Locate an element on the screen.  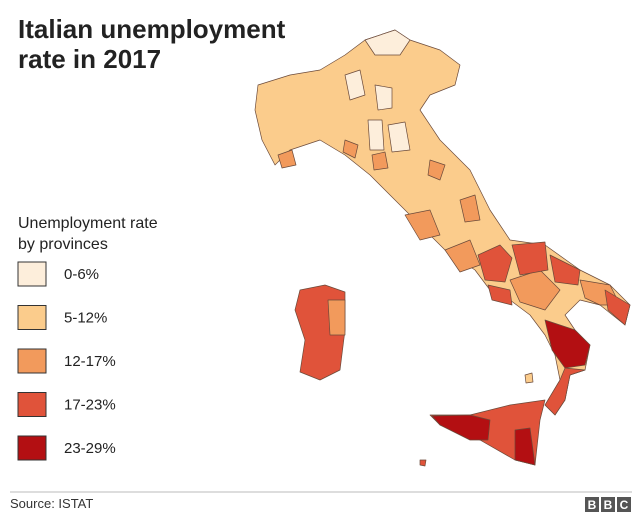
legend: 0-6% 5-12% 12-17% 17-23% 23-29% is located at coordinates (66, 361).